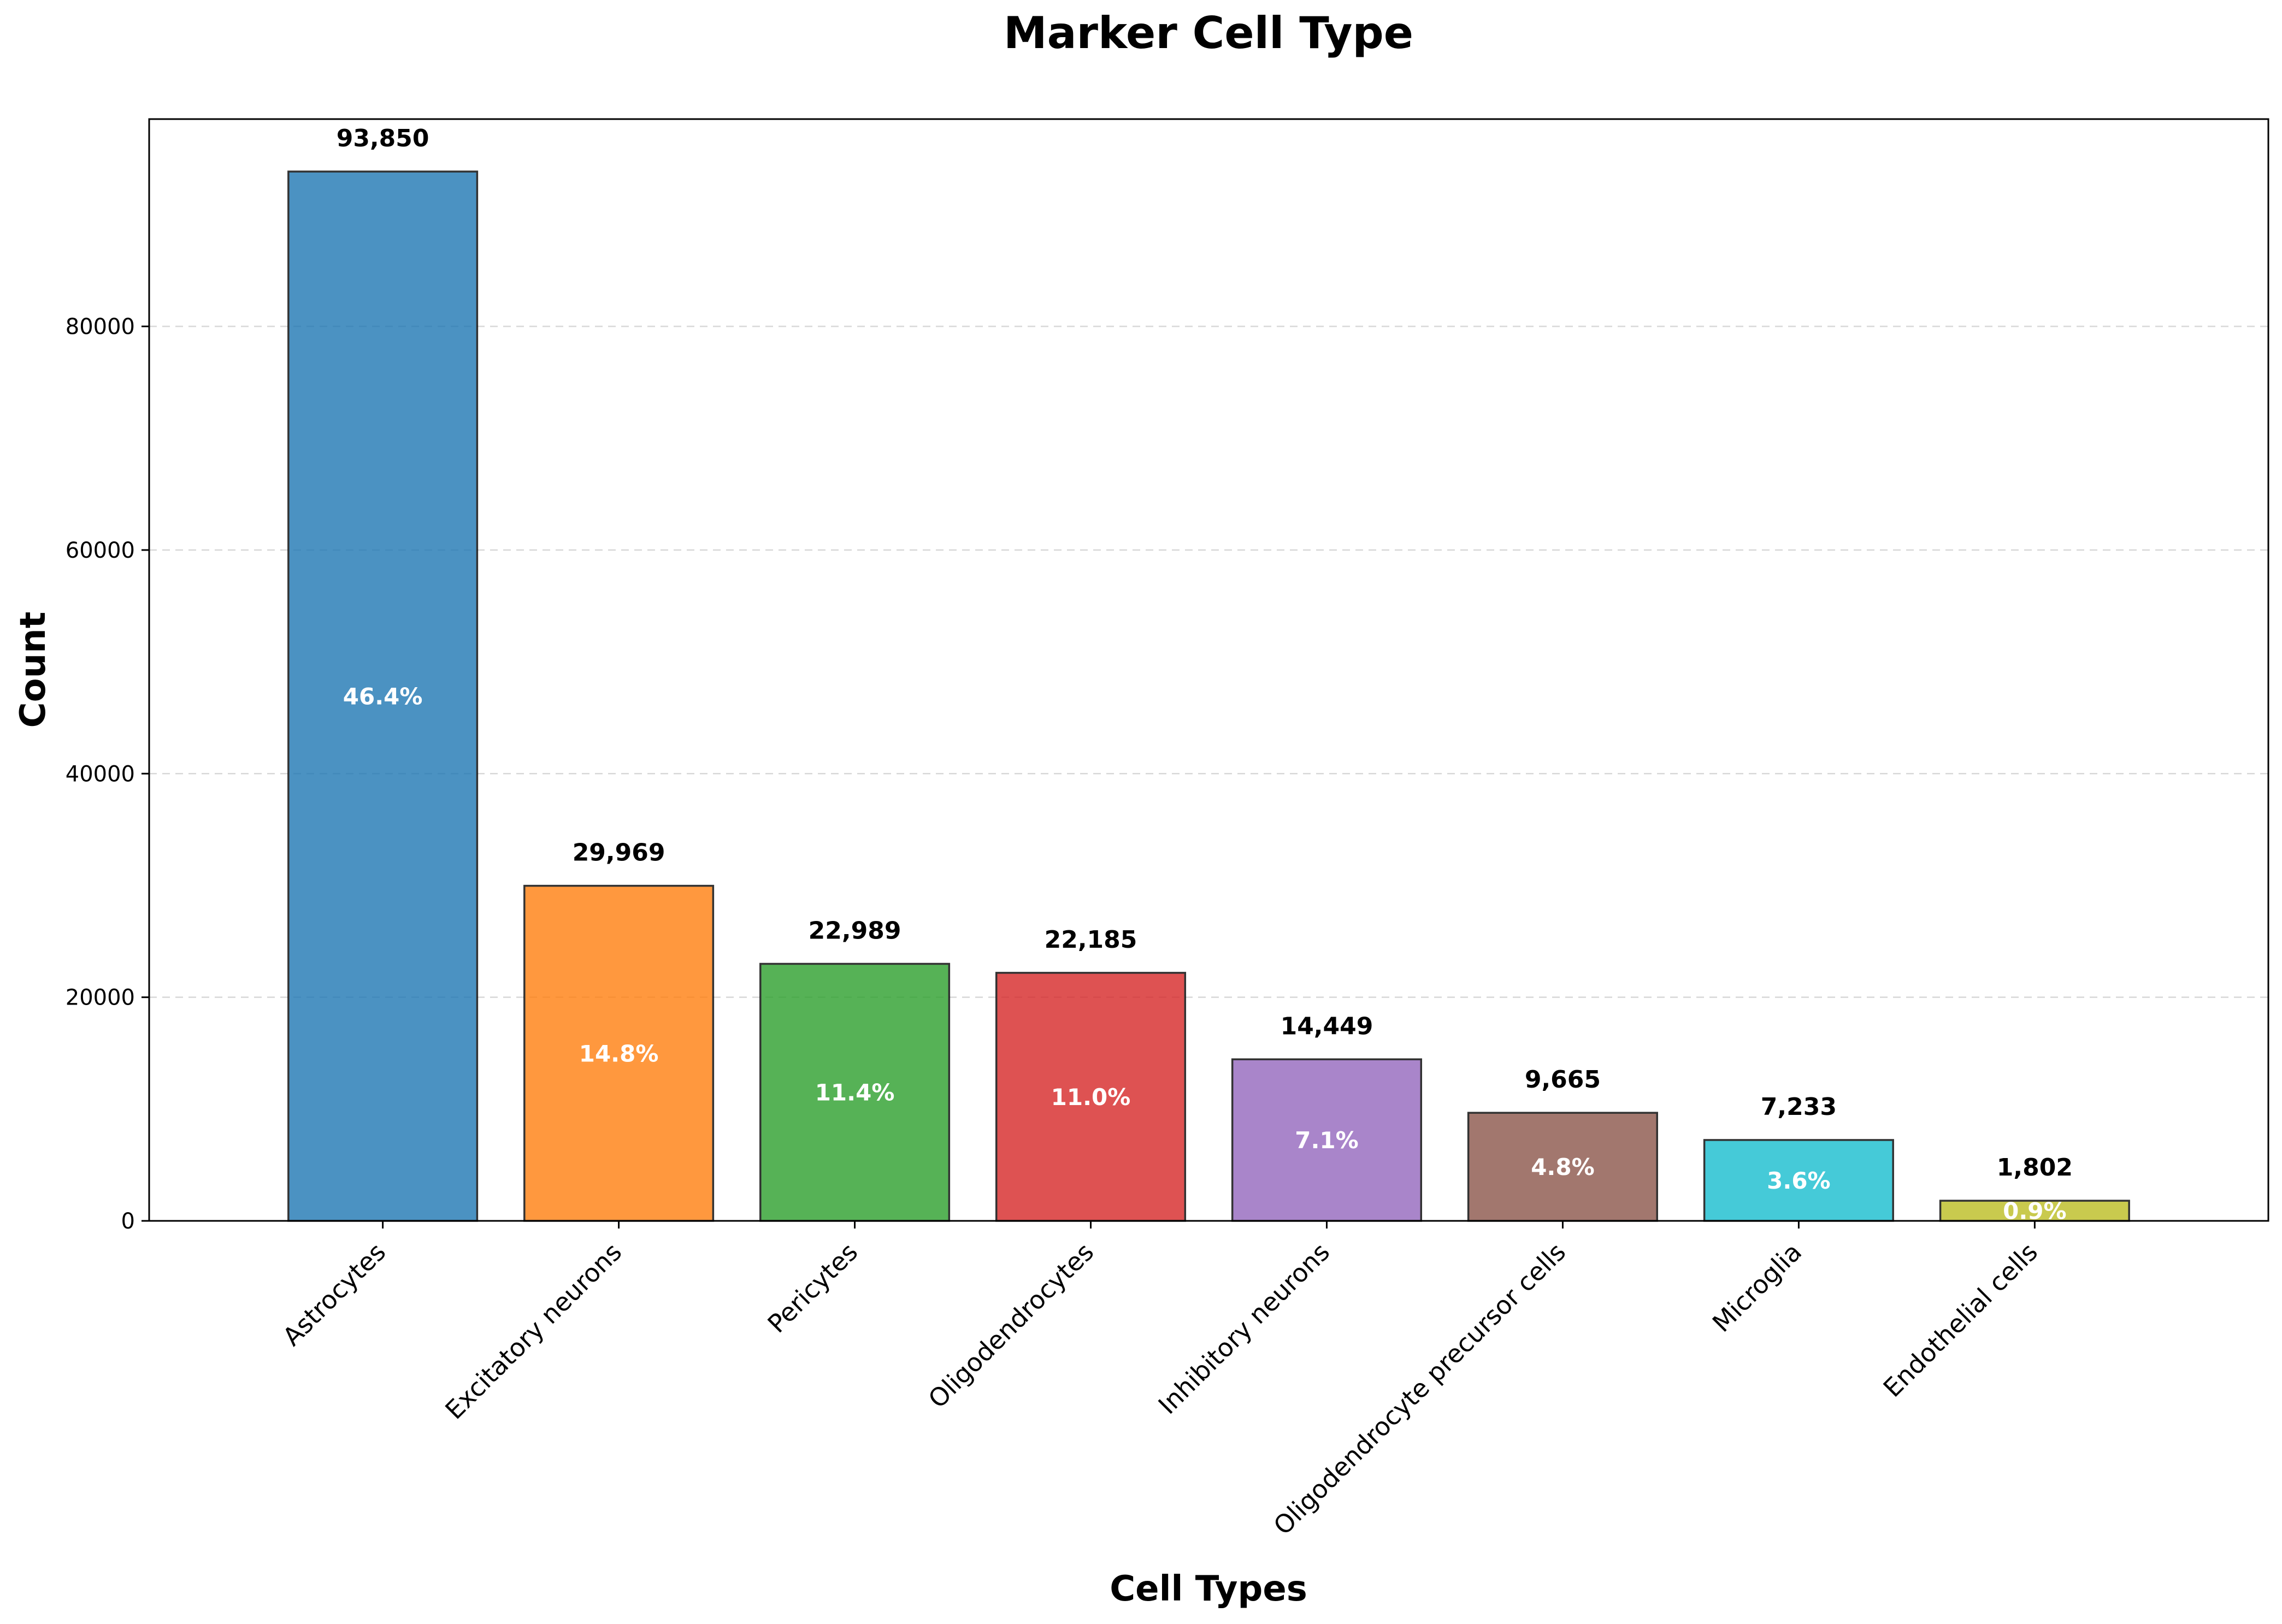  Describe the element at coordinates (1563, 1080) in the screenshot. I see `value-label-oligodendrocyte-precursor-cells: 9,665` at that location.